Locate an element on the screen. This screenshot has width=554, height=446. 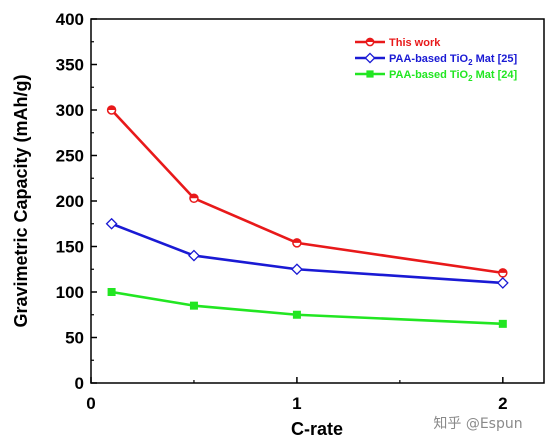
legend-item: This work is located at coordinates (398, 43).